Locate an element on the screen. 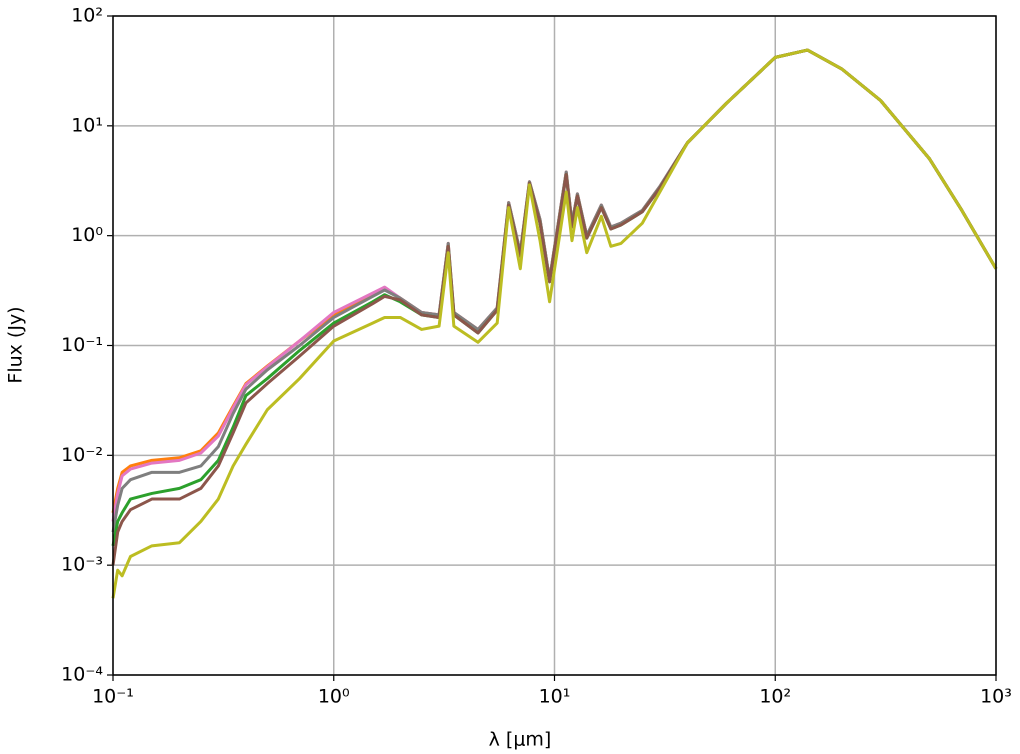  x-tick-label: 10¹ is located at coordinates (555, 697).